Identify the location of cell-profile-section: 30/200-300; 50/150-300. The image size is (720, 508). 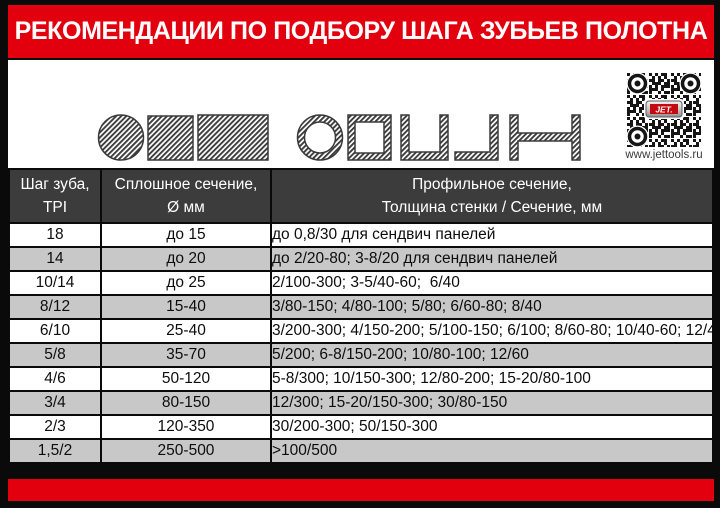
(492, 427).